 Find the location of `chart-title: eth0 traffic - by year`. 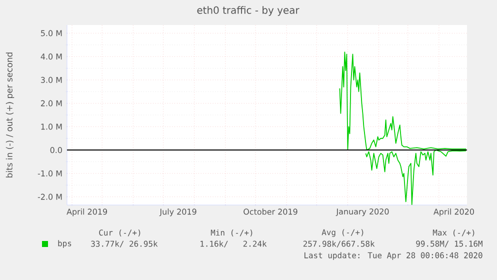

chart-title: eth0 traffic - by year is located at coordinates (248, 11).